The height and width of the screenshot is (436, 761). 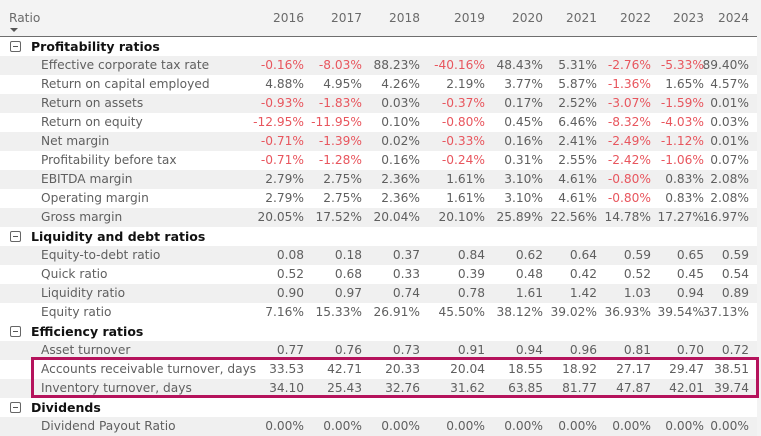 I want to click on cell-value: -1.06%, so click(x=682, y=160).